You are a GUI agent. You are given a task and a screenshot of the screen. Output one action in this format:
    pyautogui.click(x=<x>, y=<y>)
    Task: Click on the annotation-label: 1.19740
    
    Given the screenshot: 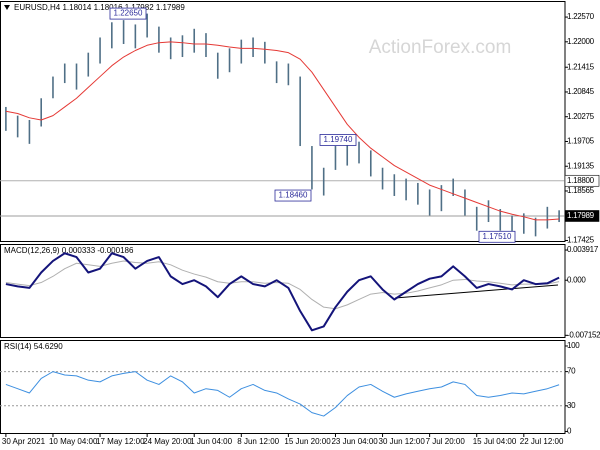 What is the action you would take?
    pyautogui.click(x=338, y=139)
    